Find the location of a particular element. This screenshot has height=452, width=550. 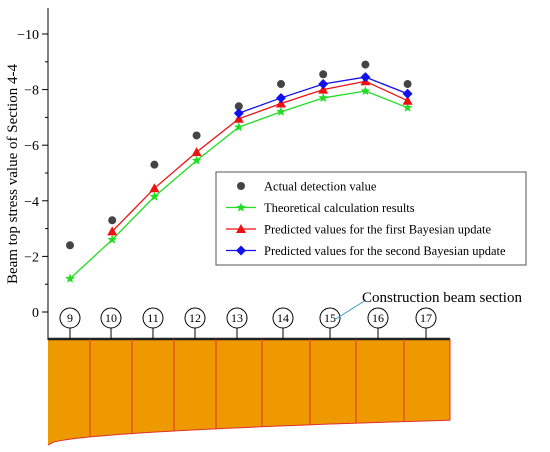

annotation-label: Construction beam section is located at coordinates (442, 298).